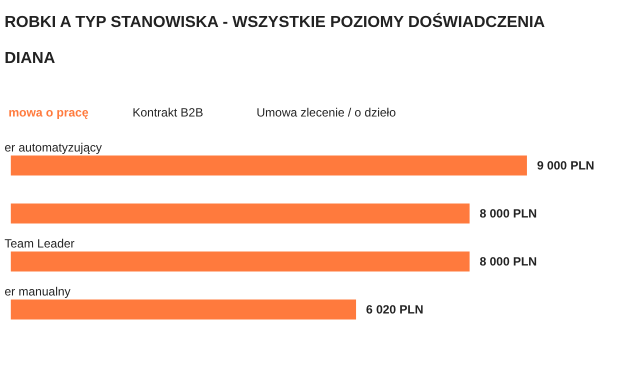  I want to click on y-tick-label: er automatyzujący, so click(53, 147).